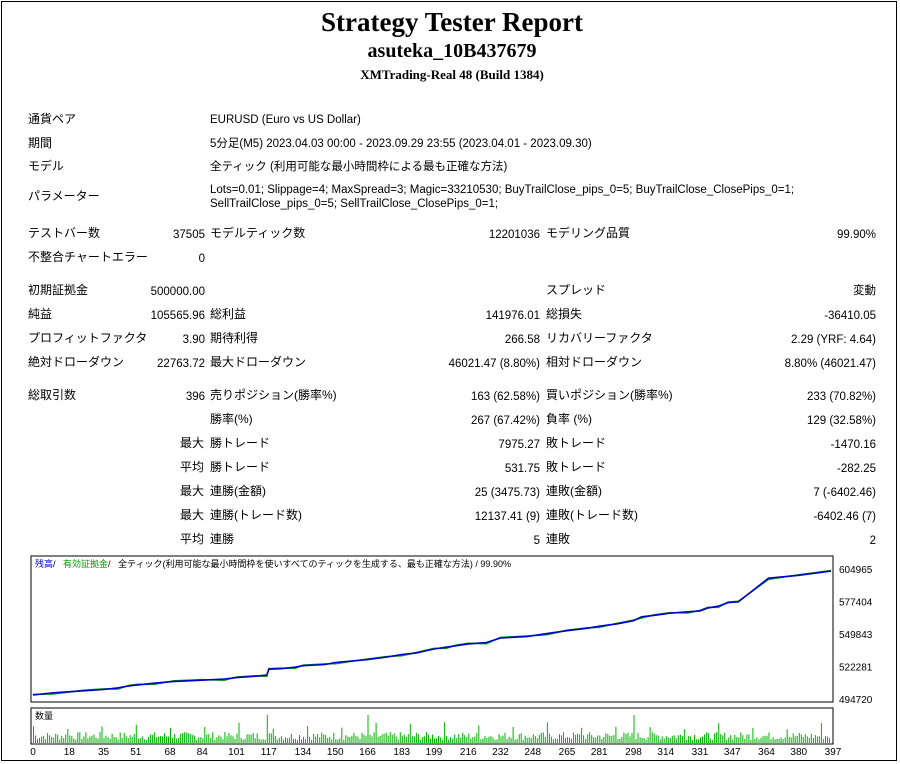 The image size is (900, 764). I want to click on quality-value: 99.90%, so click(856, 235).